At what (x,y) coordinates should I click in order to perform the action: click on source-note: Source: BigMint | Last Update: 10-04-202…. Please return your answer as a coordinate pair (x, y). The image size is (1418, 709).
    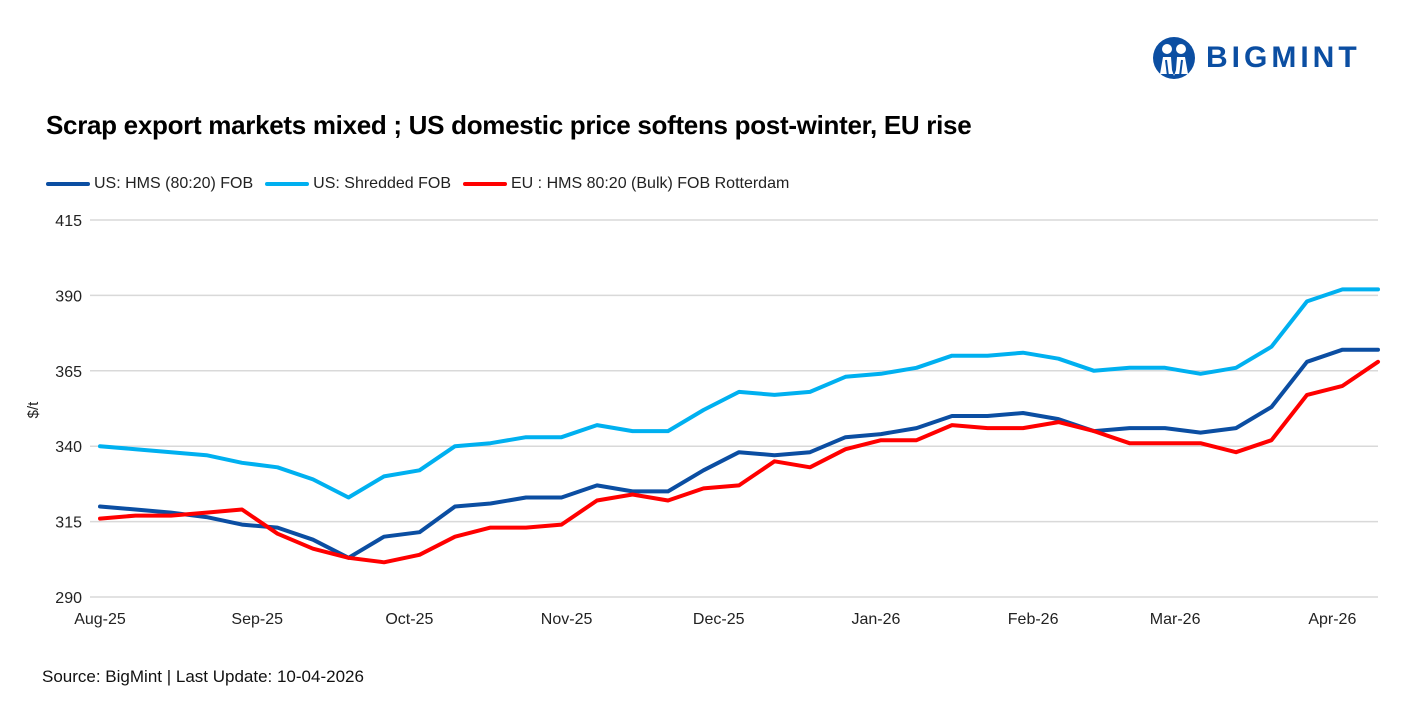
    Looking at the image, I should click on (203, 676).